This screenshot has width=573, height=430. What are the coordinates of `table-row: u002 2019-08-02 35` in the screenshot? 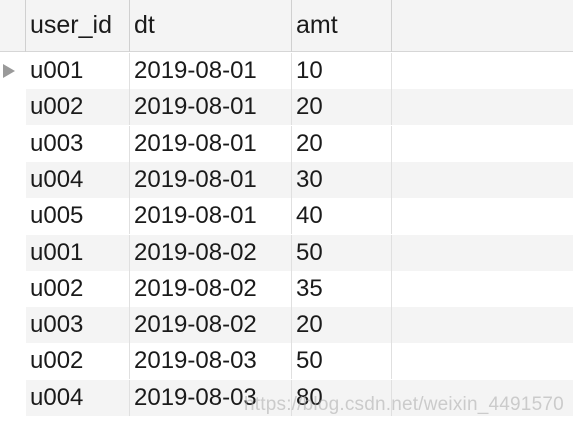 It's located at (286, 288).